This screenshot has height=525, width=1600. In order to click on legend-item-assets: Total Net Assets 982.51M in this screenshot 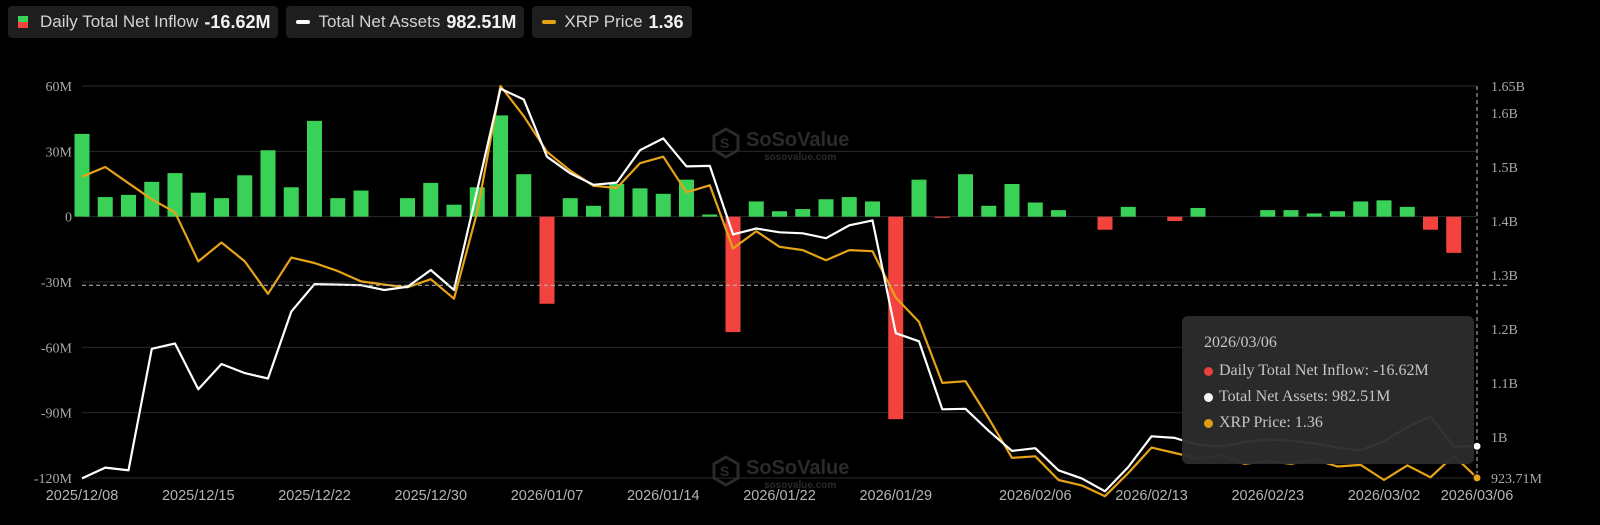, I will do `click(405, 22)`.